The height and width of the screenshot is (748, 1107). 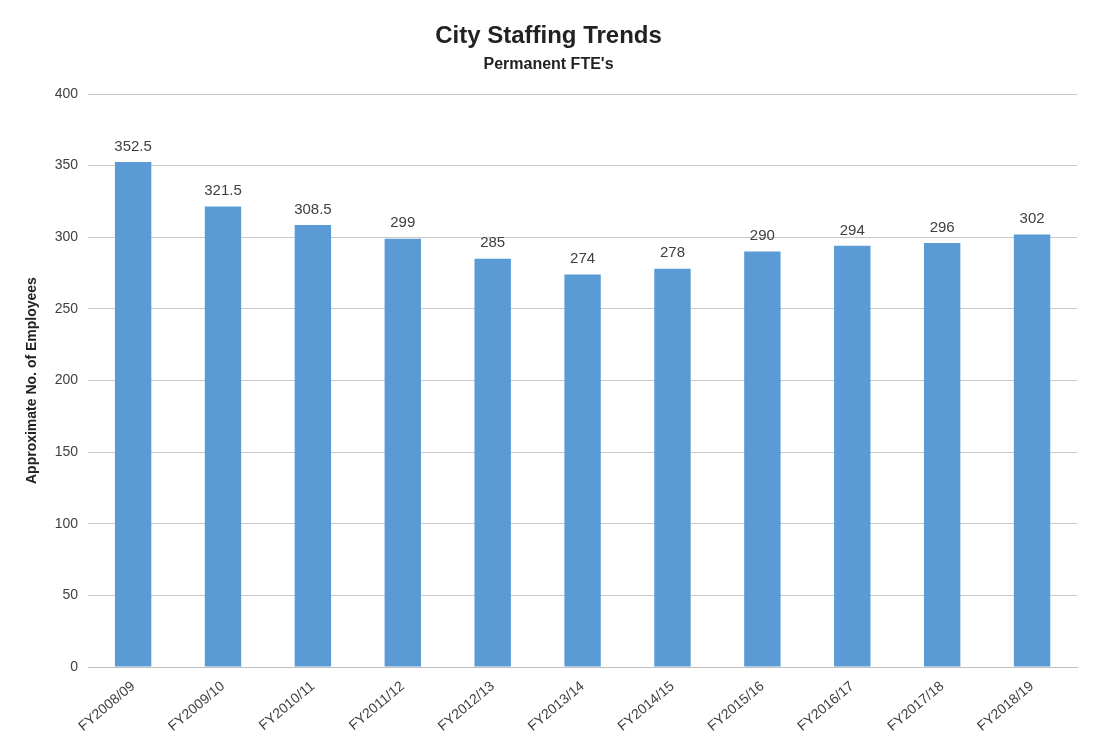 What do you see at coordinates (583, 258) in the screenshot?
I see `data-label: 274` at bounding box center [583, 258].